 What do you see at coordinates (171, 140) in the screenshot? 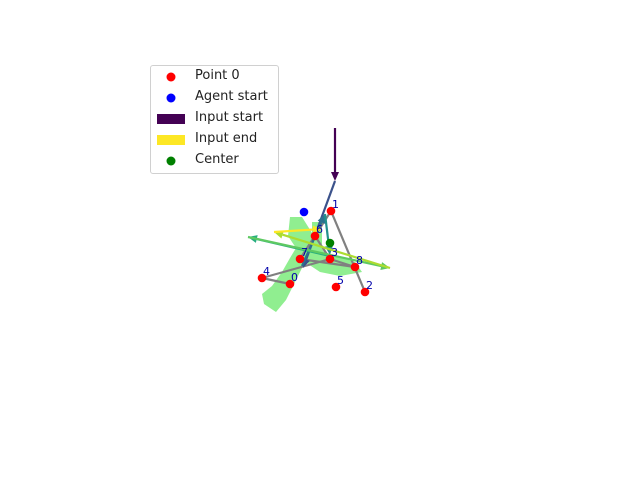
I see `yellow-patch-icon` at bounding box center [171, 140].